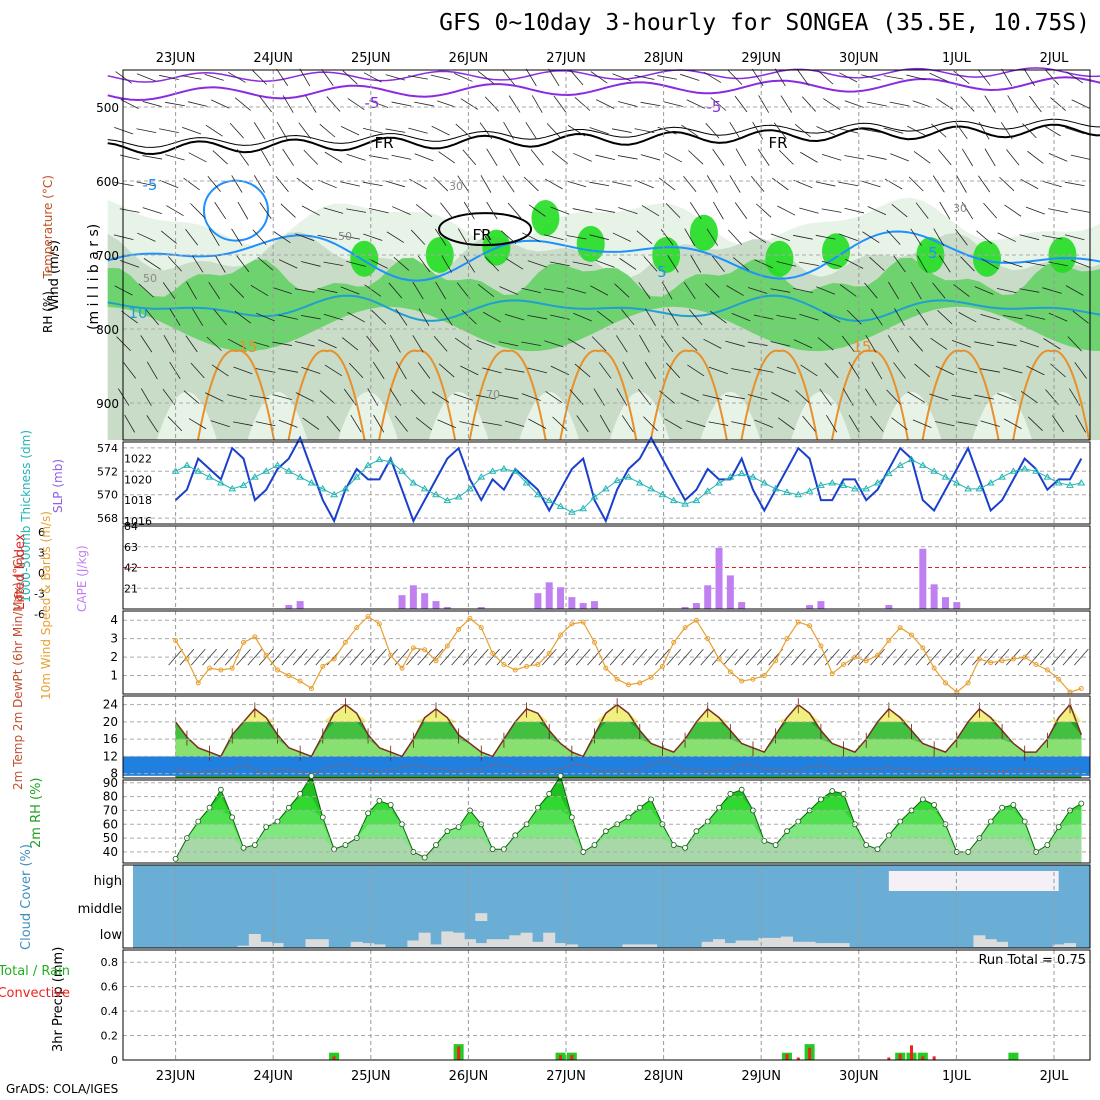 Image resolution: width=1100 pixels, height=1100 pixels. I want to click on temp-tick-label: 12, so click(110, 756).